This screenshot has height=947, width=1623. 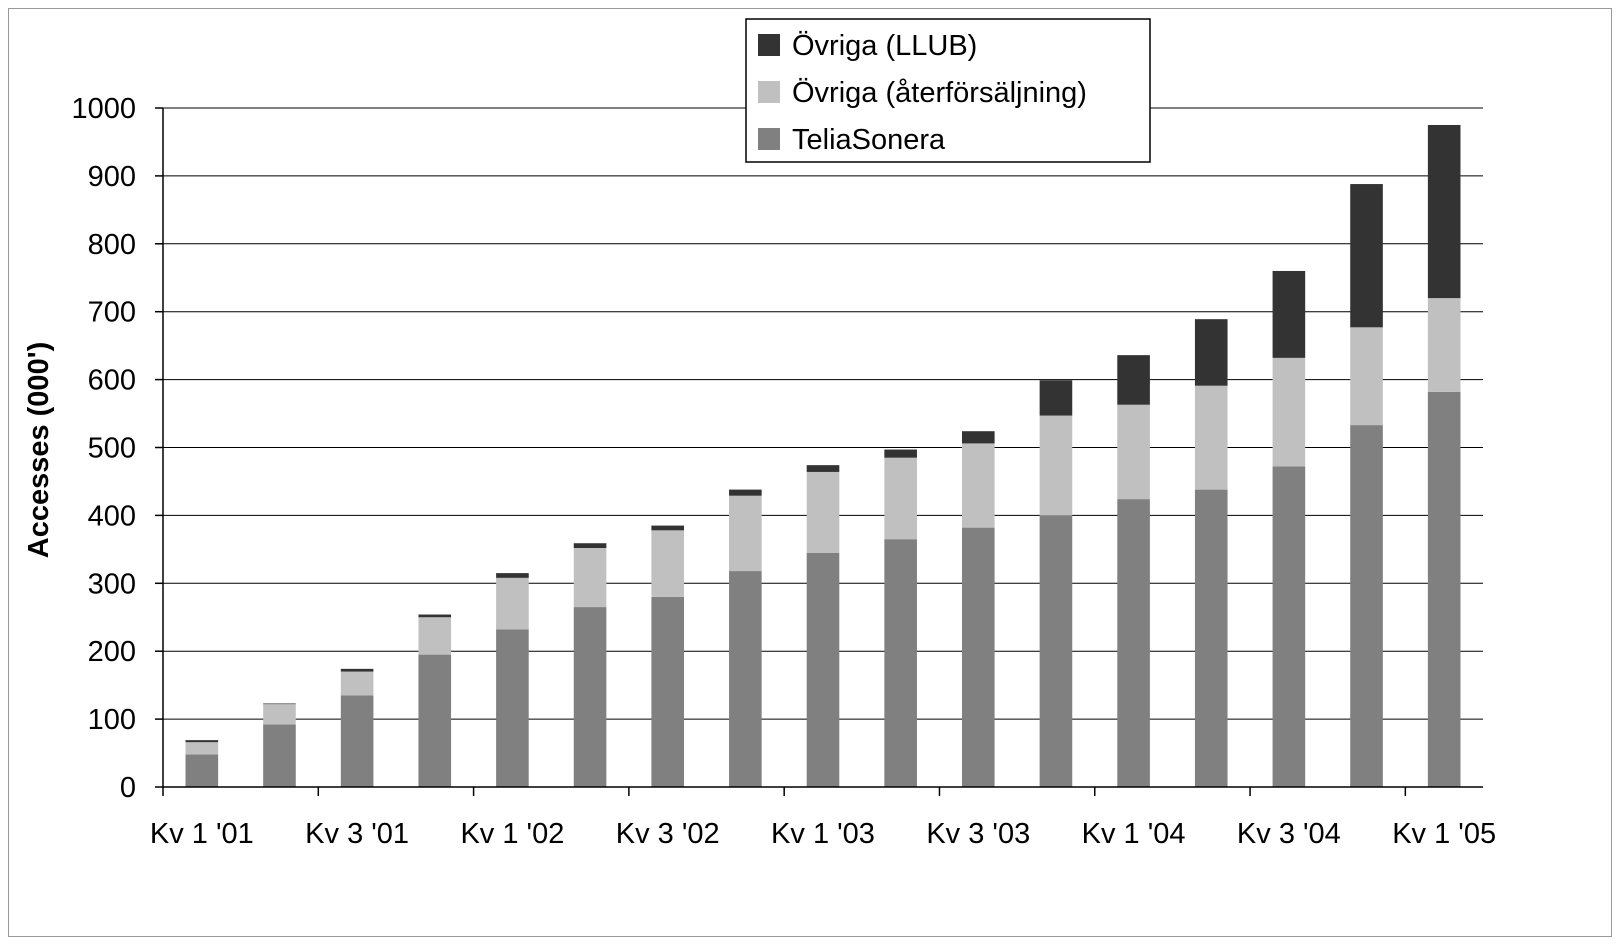 I want to click on y-tick-labels: 0 100 200 300 400 500 600 700 800 900 1000, so click(x=103, y=448).